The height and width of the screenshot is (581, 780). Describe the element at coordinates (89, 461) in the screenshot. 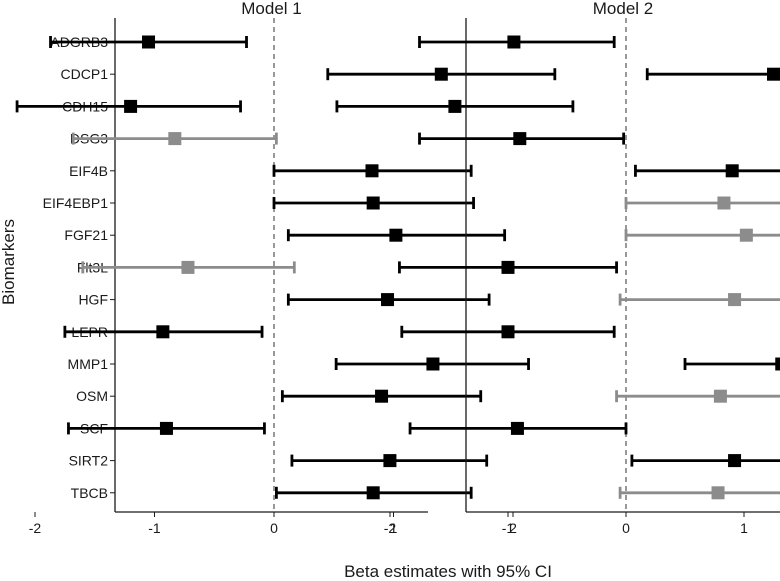

I see `biomarker-label: SIRT2` at that location.